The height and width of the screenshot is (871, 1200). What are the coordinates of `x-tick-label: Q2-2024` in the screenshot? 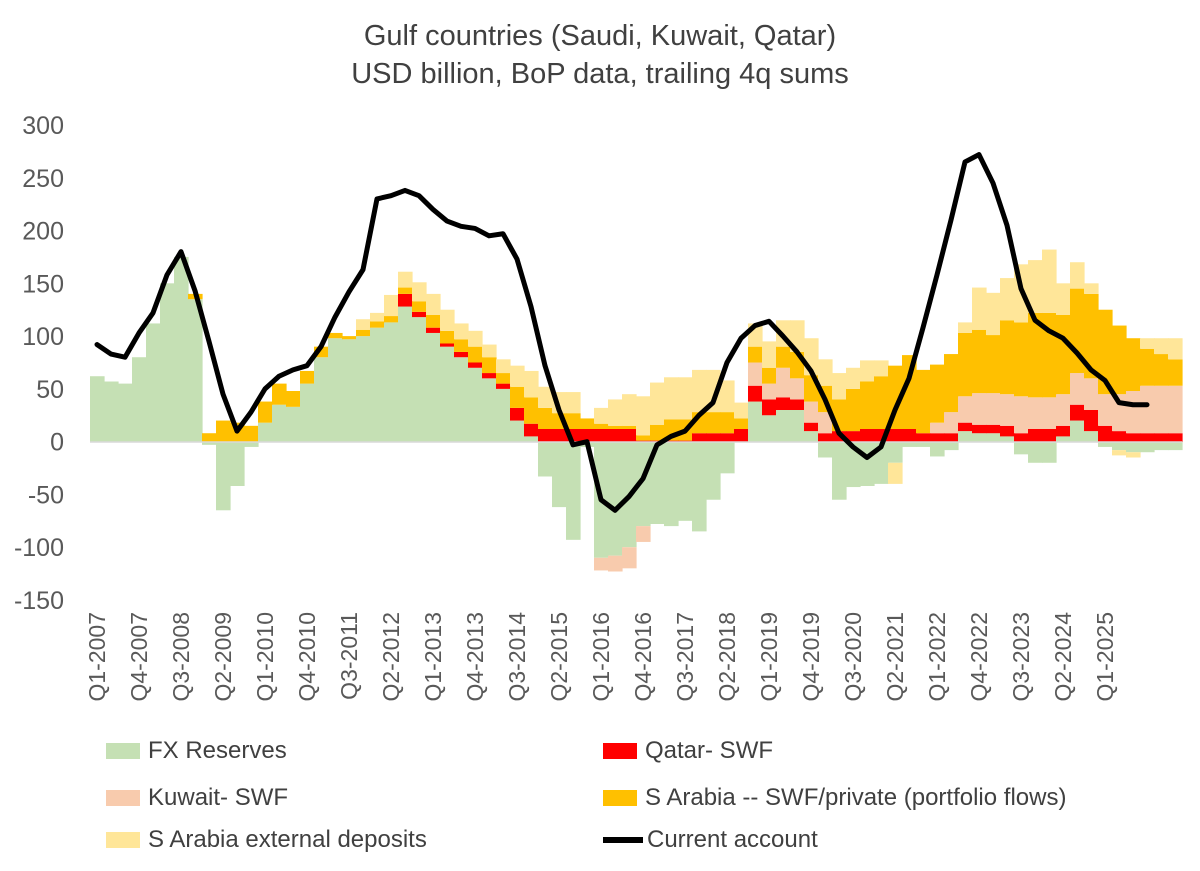 It's located at (1063, 657).